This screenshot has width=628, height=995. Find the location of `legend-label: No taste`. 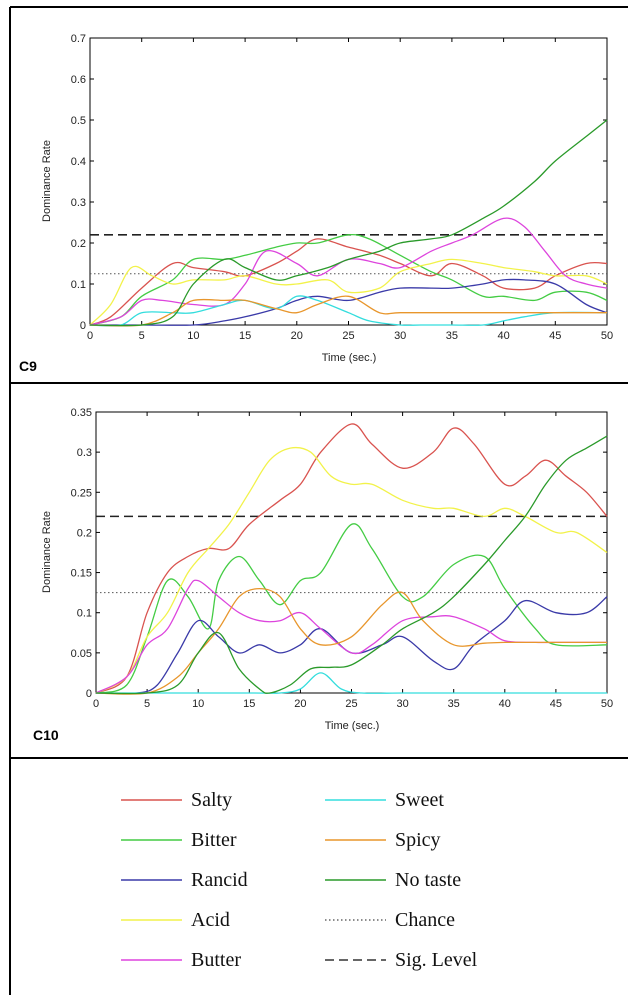

legend-label: No taste is located at coordinates (428, 880).